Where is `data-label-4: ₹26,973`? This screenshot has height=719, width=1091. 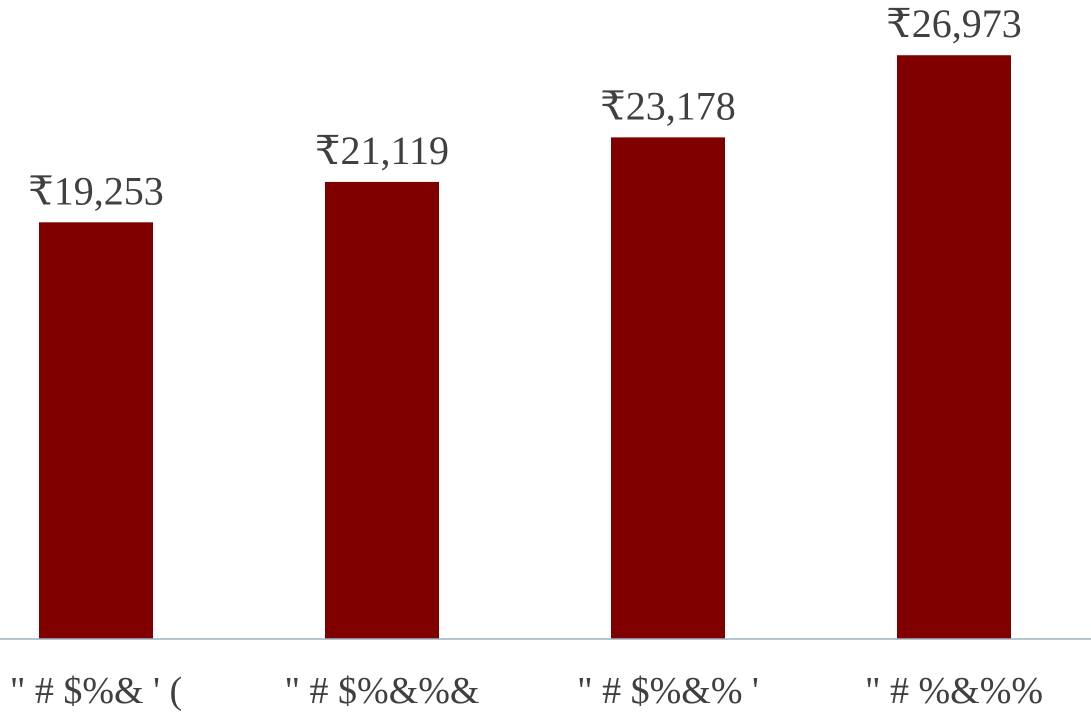
data-label-4: ₹26,973 is located at coordinates (953, 23).